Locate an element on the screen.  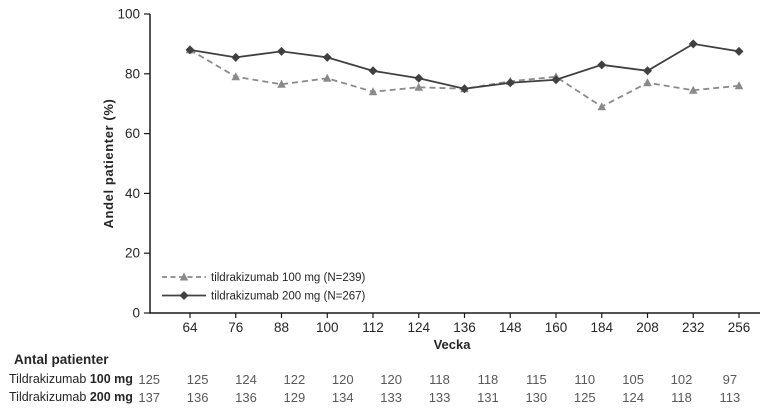
y-tick-label: 100 is located at coordinates (128, 14).